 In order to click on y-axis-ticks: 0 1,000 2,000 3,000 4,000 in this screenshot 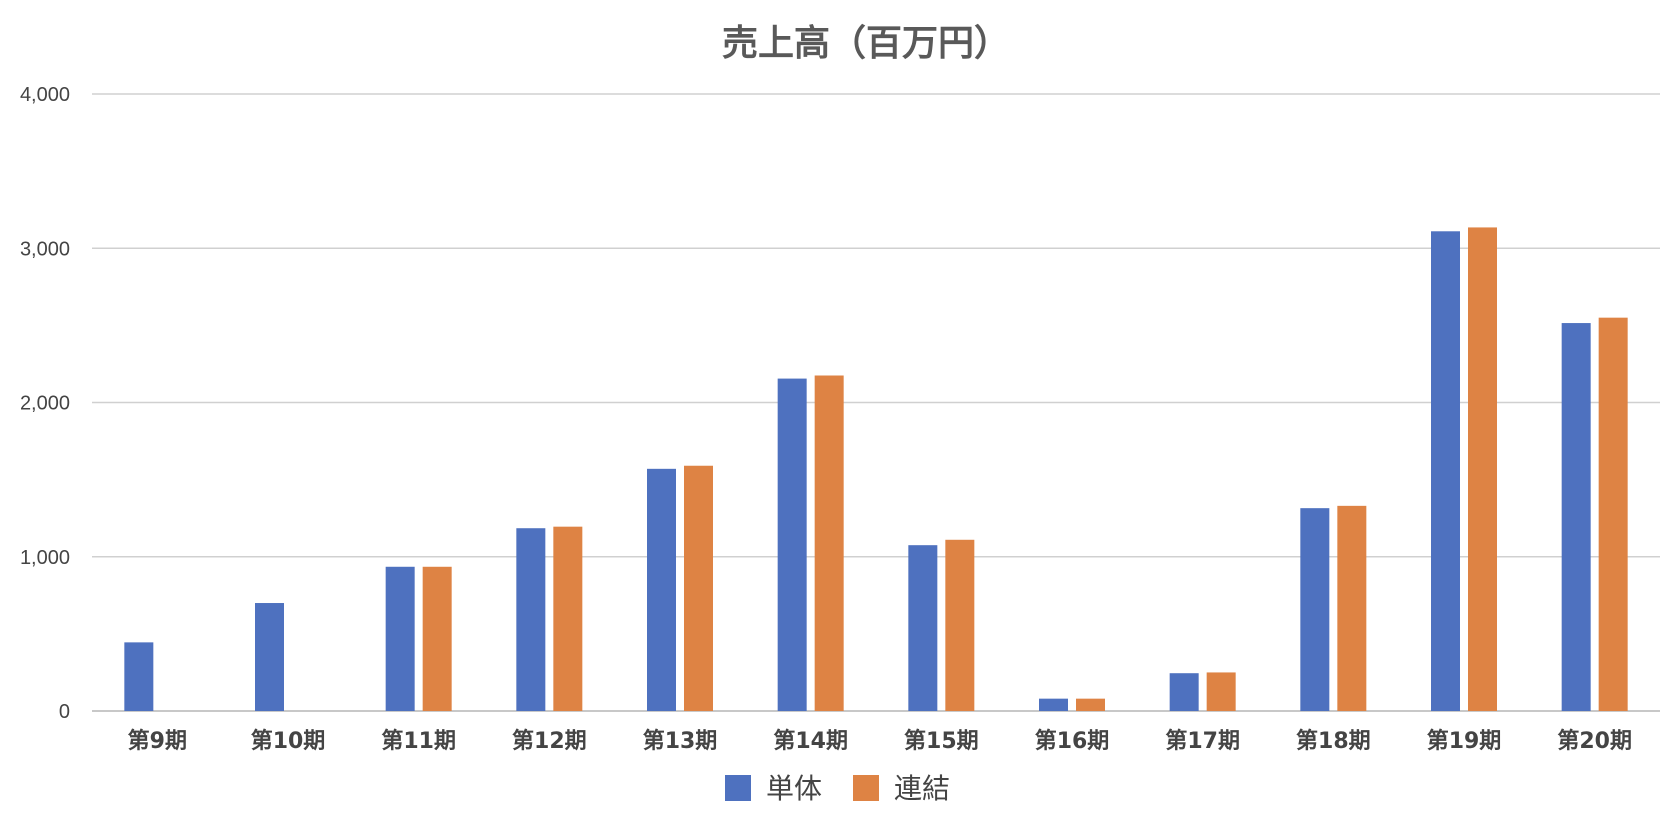, I will do `click(45, 403)`.